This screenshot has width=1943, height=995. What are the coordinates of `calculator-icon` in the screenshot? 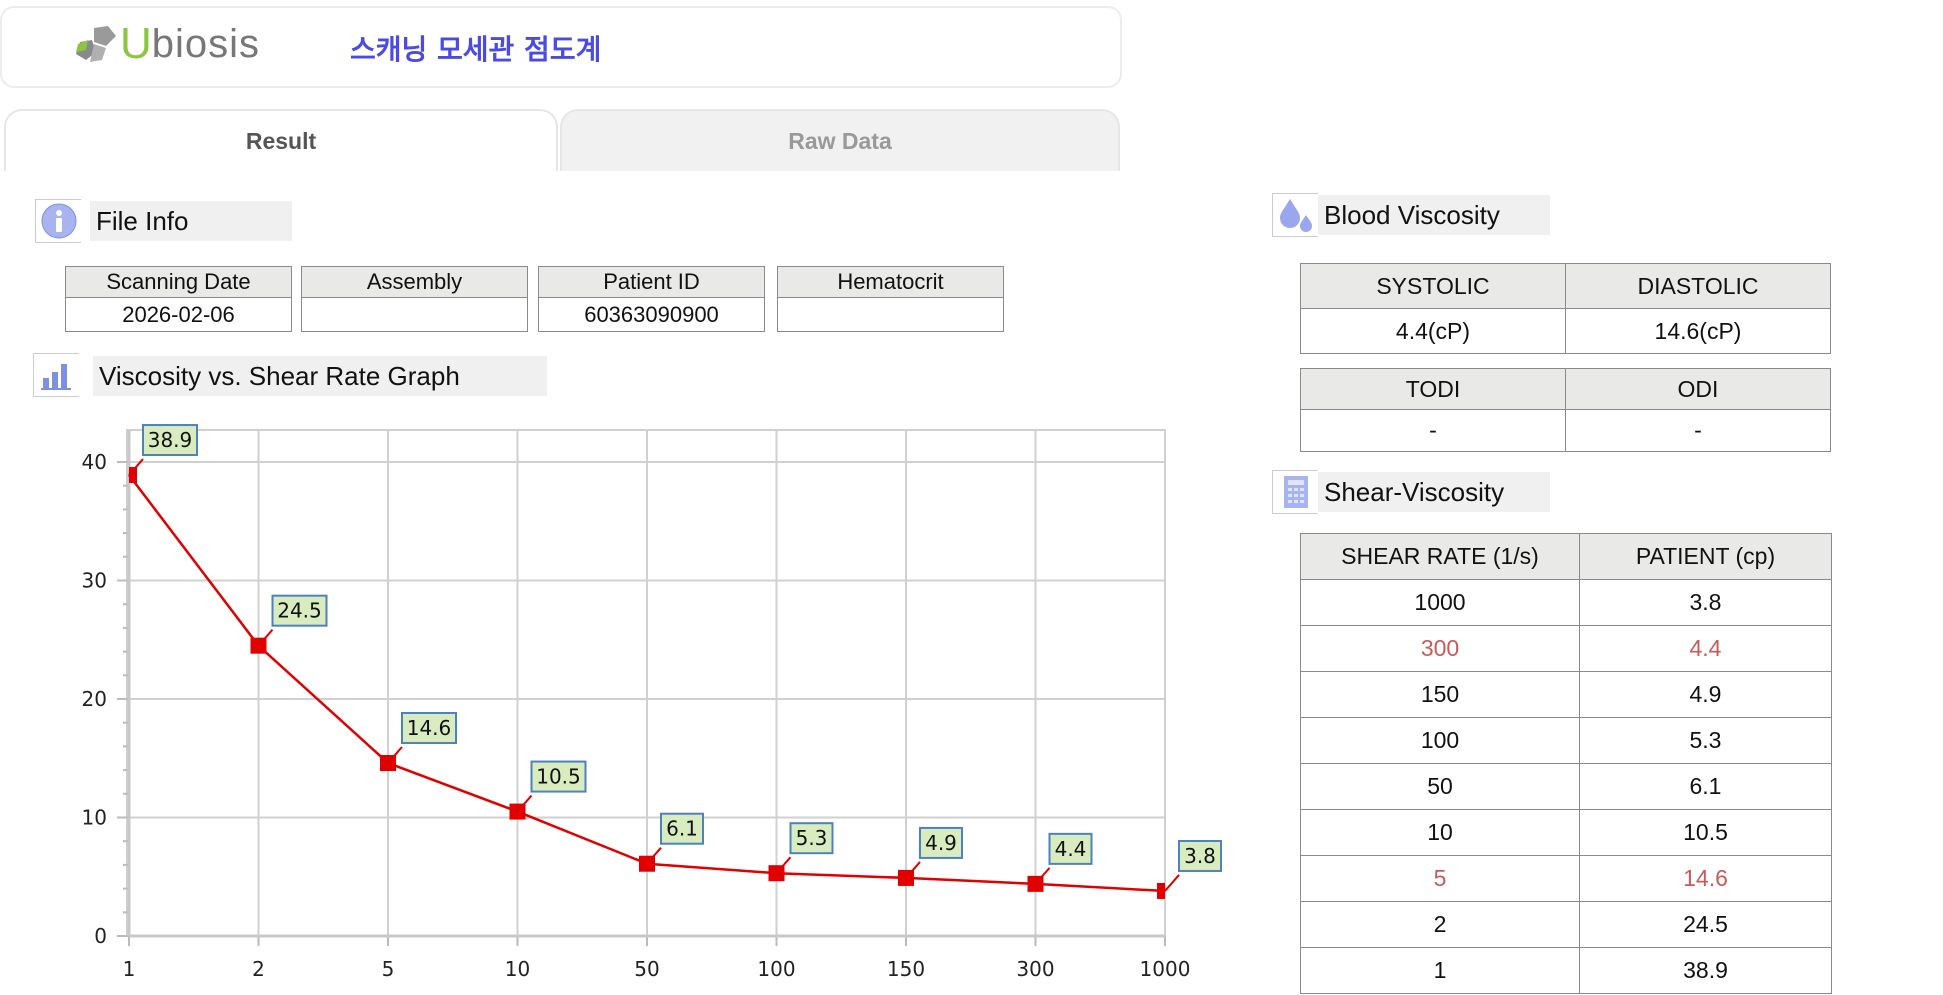 It's located at (1295, 492).